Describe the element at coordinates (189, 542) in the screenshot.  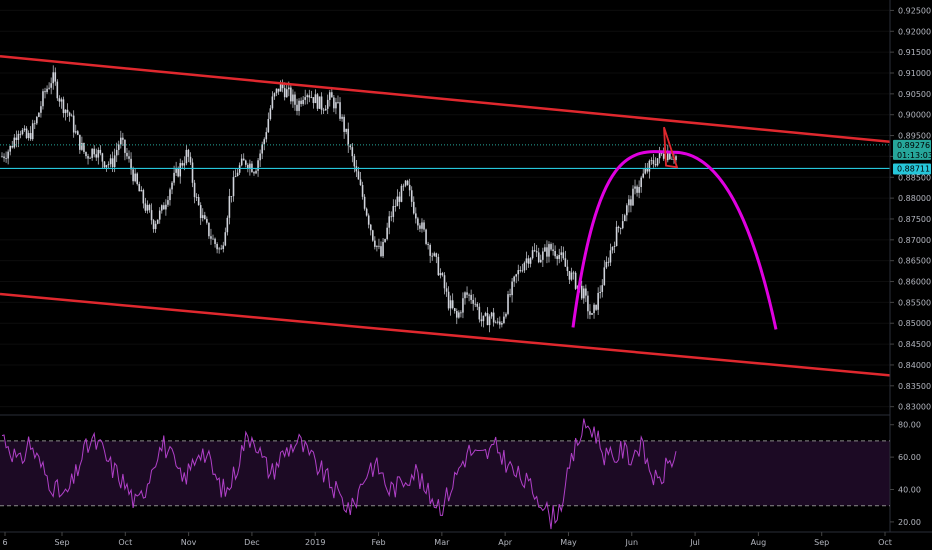
I see `time-tick-label: Nov` at that location.